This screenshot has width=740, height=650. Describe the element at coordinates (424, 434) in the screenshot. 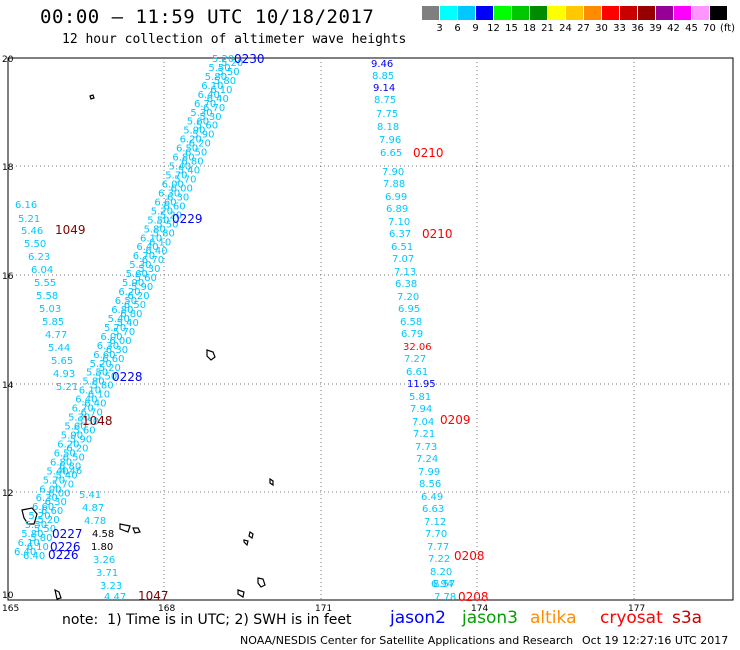

I see `track-value: 7.21` at that location.